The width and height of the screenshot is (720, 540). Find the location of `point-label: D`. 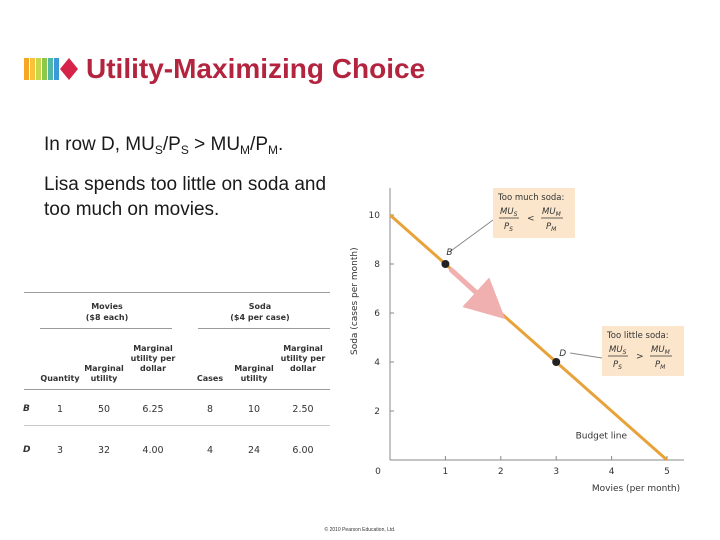

point-label: D is located at coordinates (562, 354).